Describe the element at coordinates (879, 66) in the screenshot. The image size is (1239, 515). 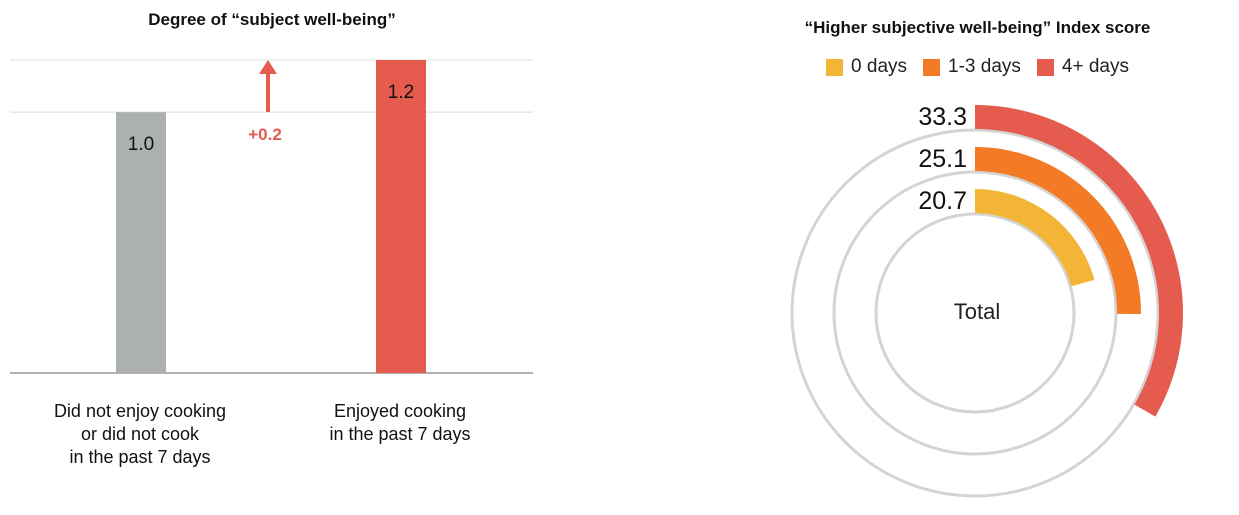
I see `legend-label-0-days: 0 days` at that location.